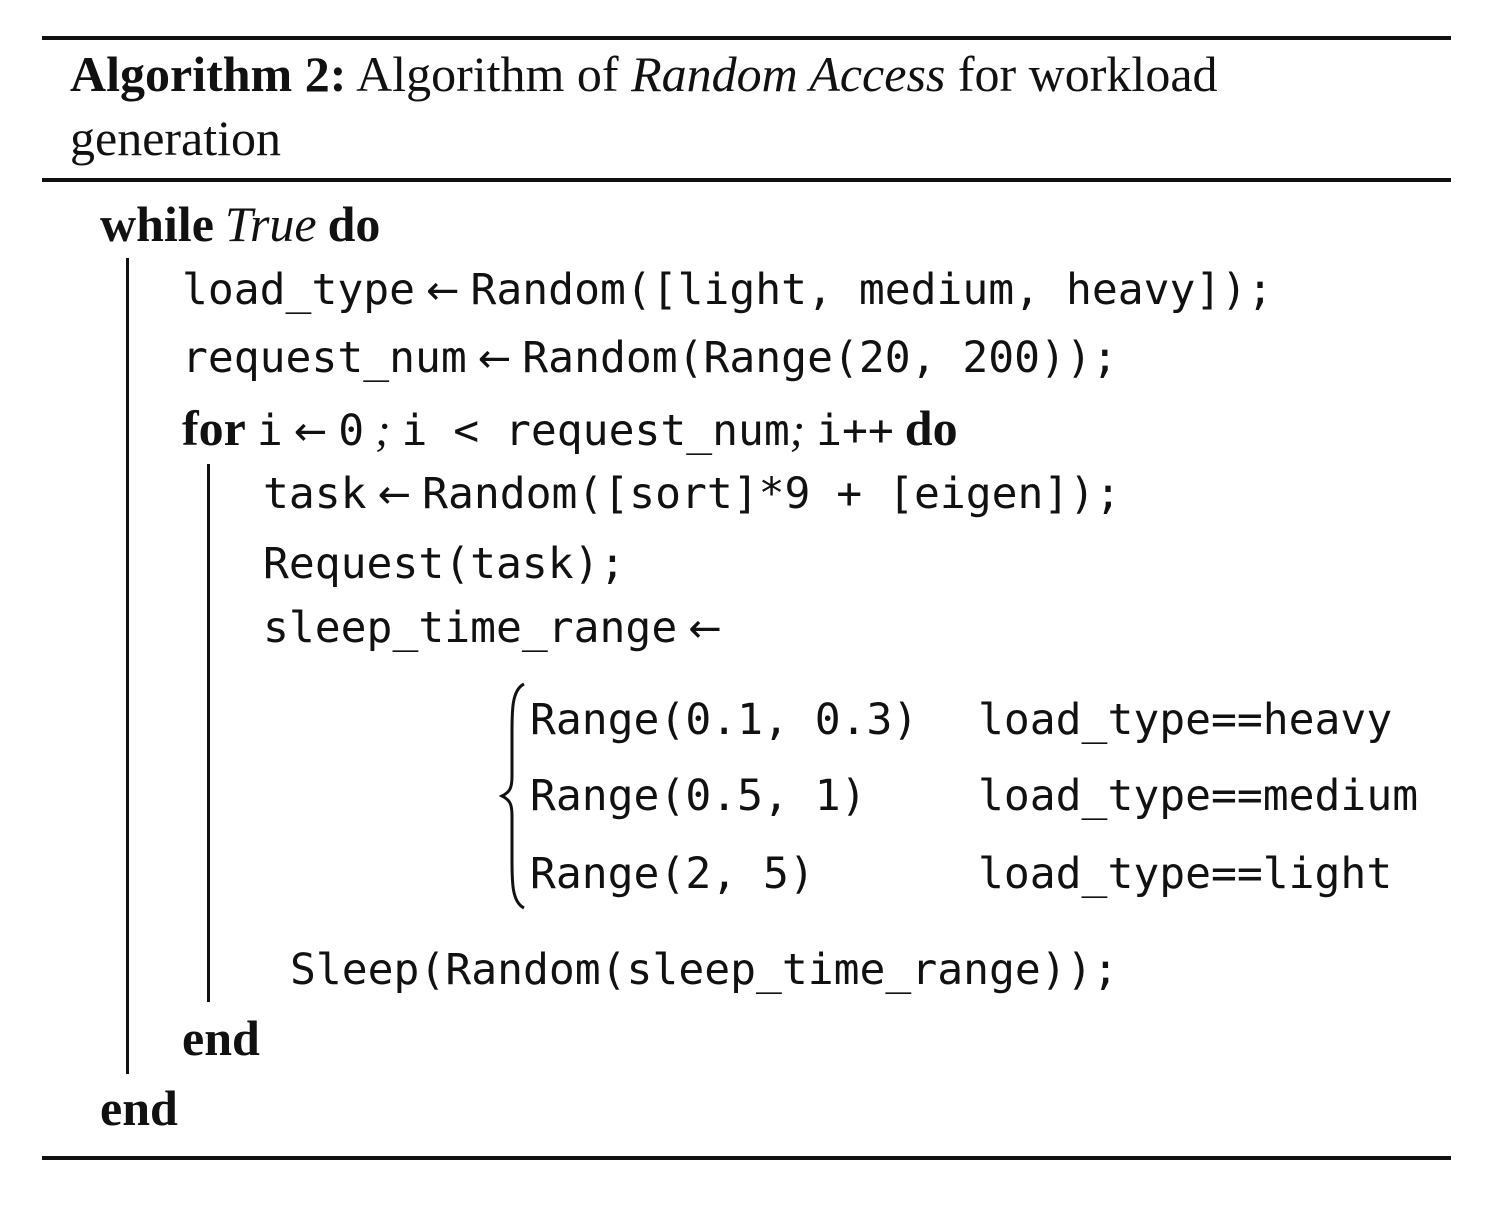 The image size is (1496, 1224). Describe the element at coordinates (208, 733) in the screenshot. I see `for-body-bar` at that location.